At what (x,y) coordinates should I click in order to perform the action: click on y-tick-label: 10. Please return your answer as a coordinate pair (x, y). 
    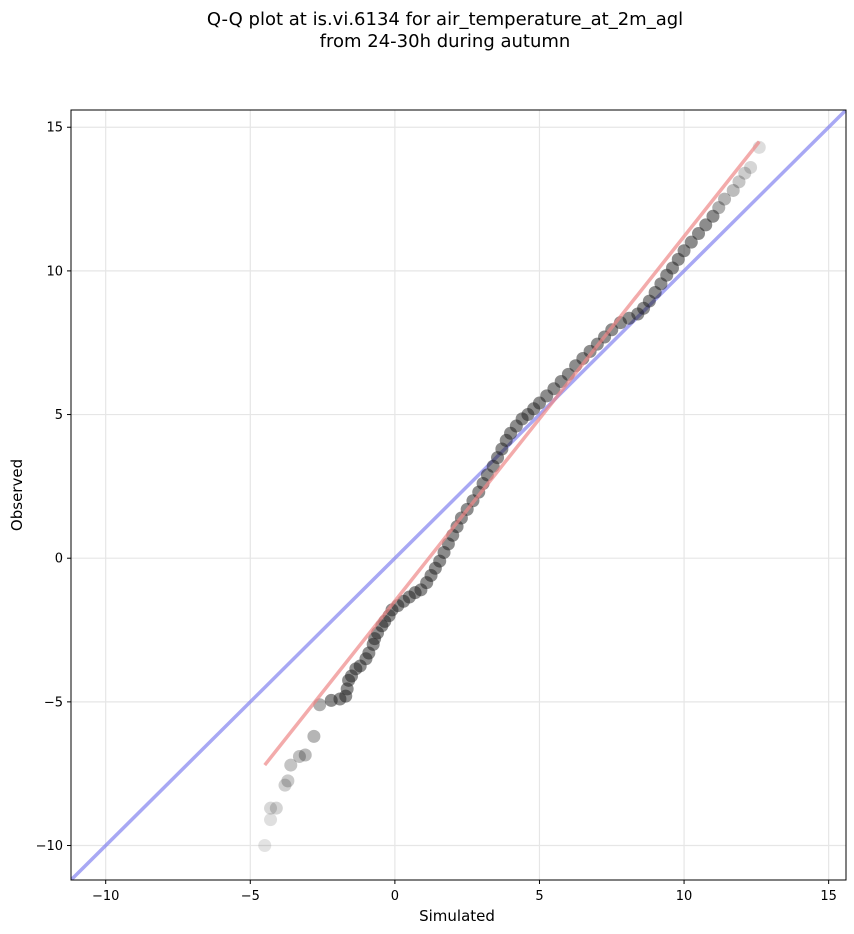
    Looking at the image, I should click on (54, 271).